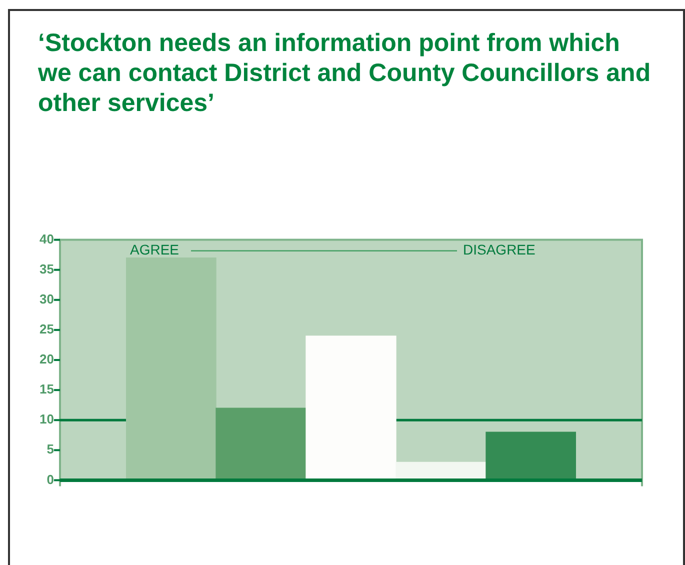 This screenshot has width=685, height=565. What do you see at coordinates (155, 250) in the screenshot?
I see `annotation: AGREE` at bounding box center [155, 250].